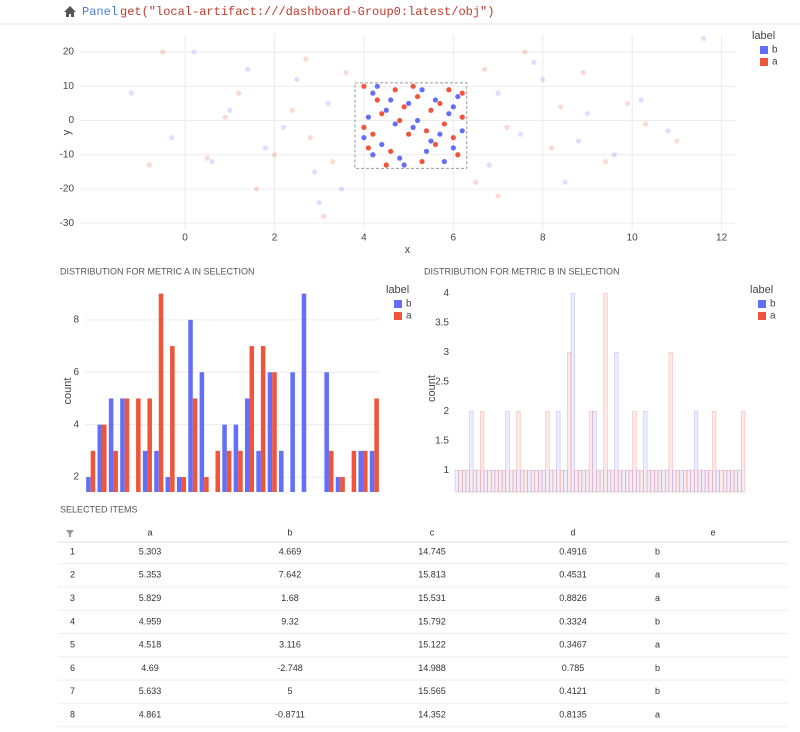 The height and width of the screenshot is (732, 800). Describe the element at coordinates (573, 714) in the screenshot. I see `table-cell: 0.8135` at that location.